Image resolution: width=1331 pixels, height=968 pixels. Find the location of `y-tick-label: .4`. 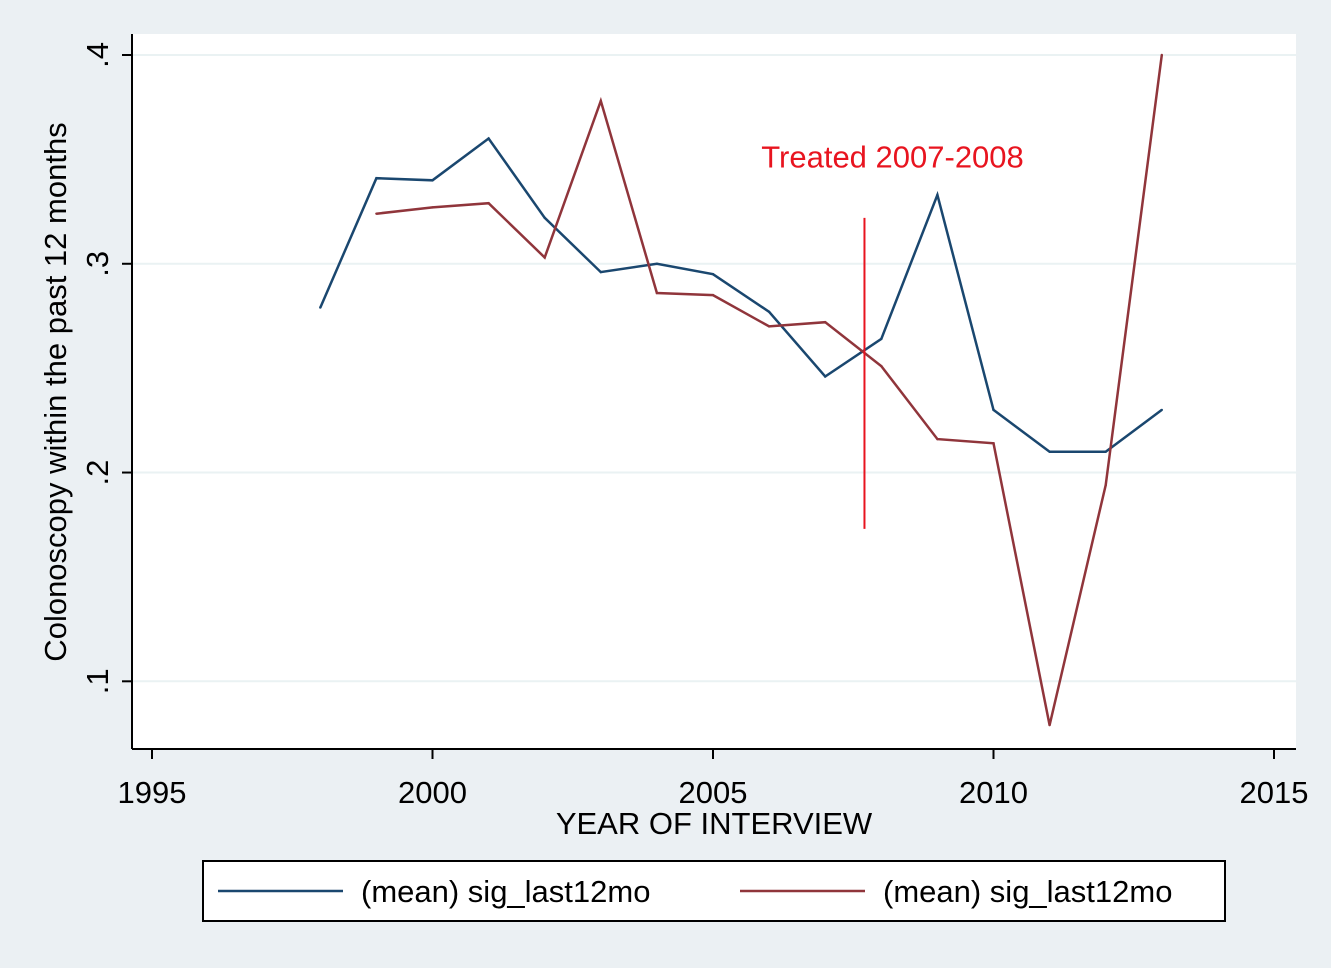

y-tick-label: .4 is located at coordinates (97, 55).